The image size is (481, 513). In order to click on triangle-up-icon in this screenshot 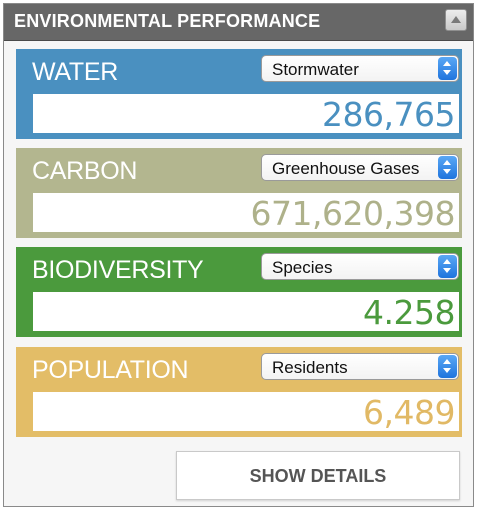, I will do `click(456, 19)`.